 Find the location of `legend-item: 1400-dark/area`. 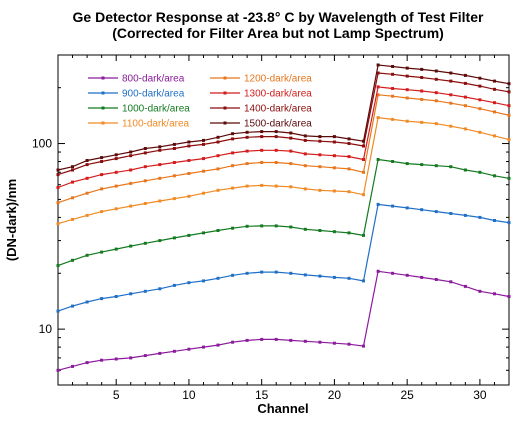

legend-item: 1400-dark/area is located at coordinates (261, 109).